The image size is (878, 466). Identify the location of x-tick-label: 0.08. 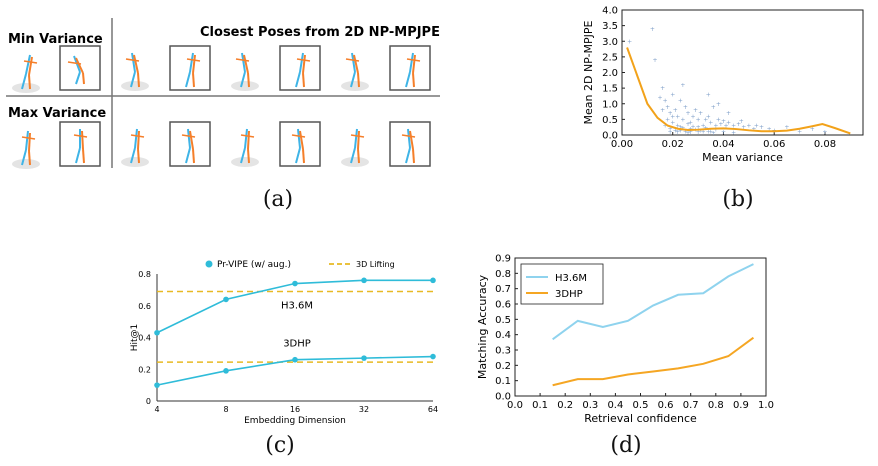
(825, 144).